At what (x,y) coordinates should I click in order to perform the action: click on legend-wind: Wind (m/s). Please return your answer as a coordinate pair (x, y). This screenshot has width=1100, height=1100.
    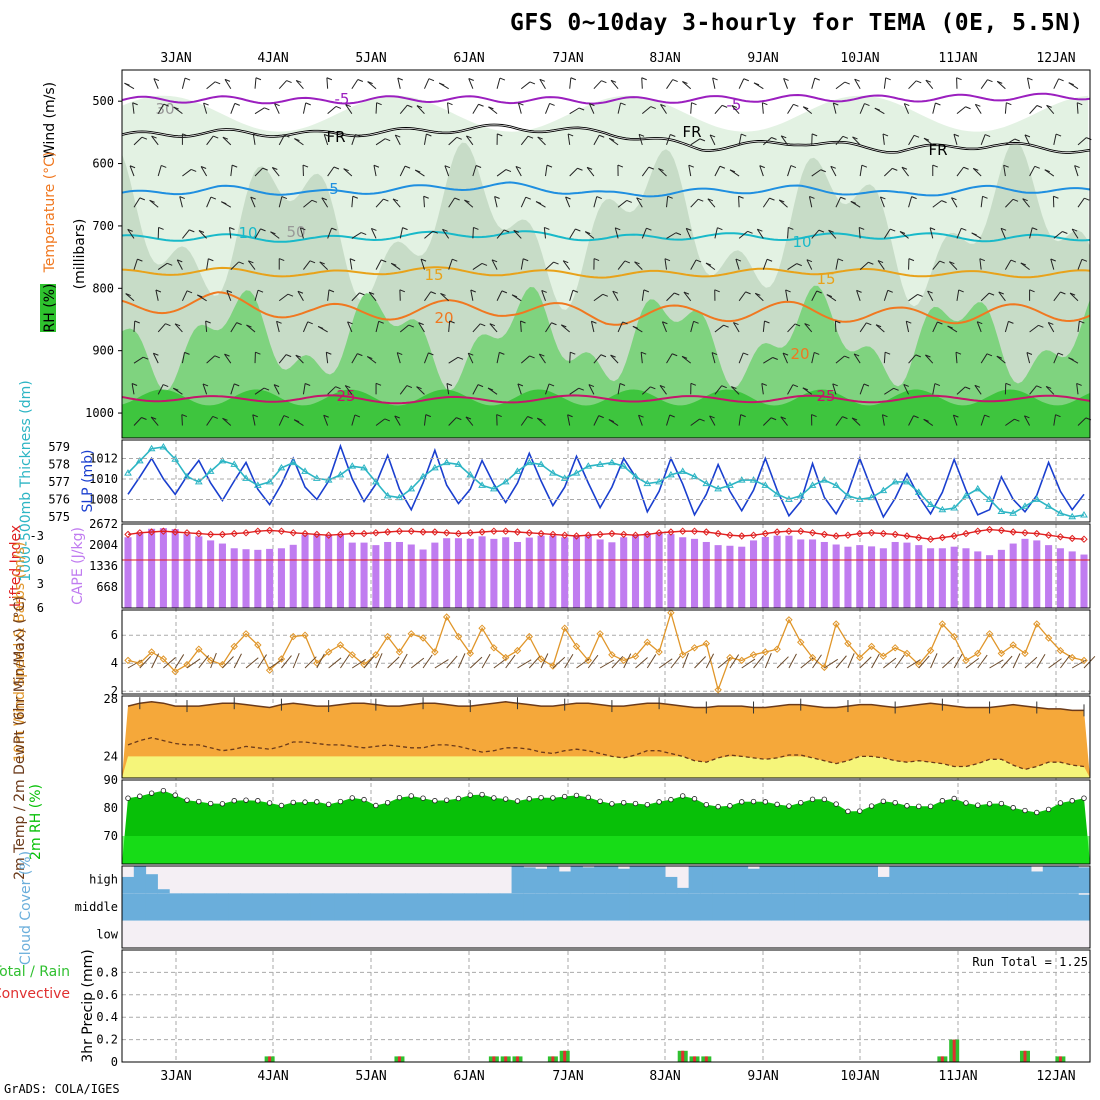
    Looking at the image, I should click on (50, 120).